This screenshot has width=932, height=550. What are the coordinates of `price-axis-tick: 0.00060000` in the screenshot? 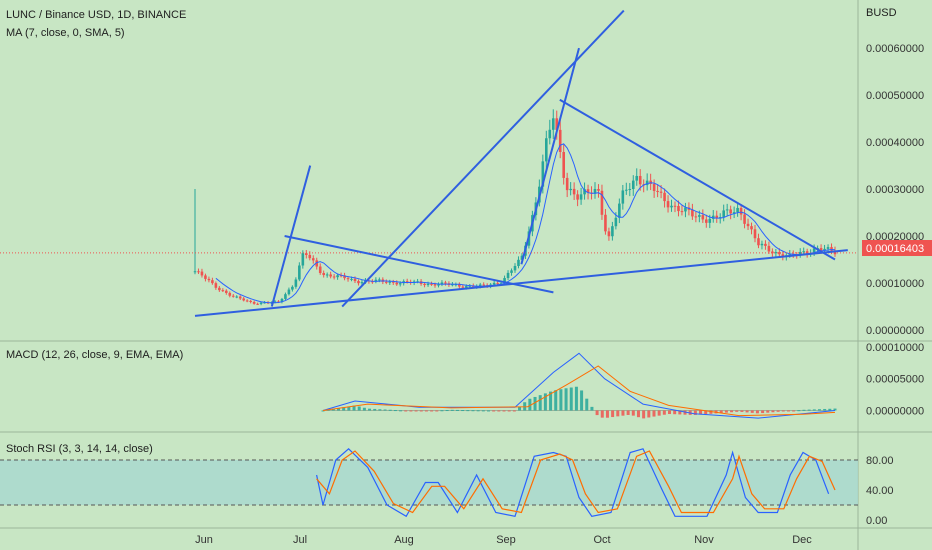 It's located at (895, 49).